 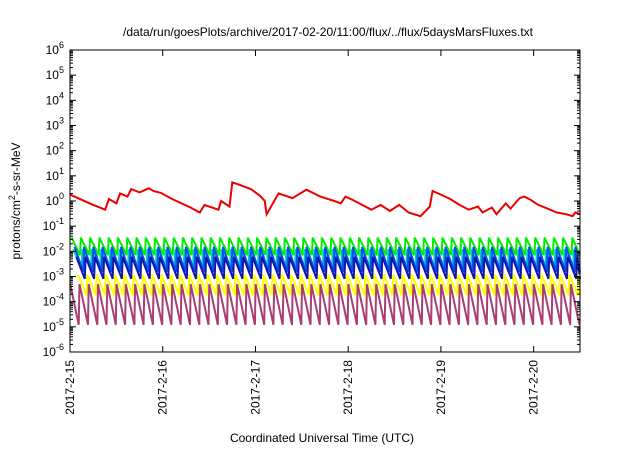 What do you see at coordinates (441, 387) in the screenshot?
I see `x-tick-label: 2017-2-19` at bounding box center [441, 387].